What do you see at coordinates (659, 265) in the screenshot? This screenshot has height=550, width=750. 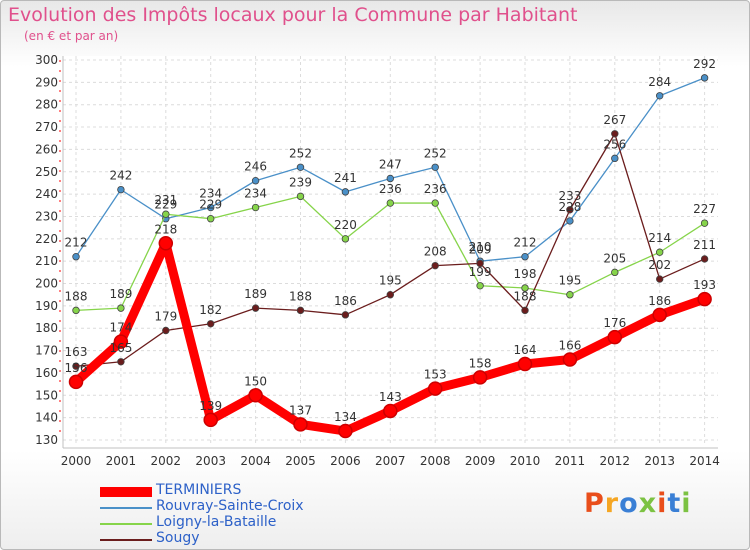 I see `data-label-sougy: 202` at bounding box center [659, 265].